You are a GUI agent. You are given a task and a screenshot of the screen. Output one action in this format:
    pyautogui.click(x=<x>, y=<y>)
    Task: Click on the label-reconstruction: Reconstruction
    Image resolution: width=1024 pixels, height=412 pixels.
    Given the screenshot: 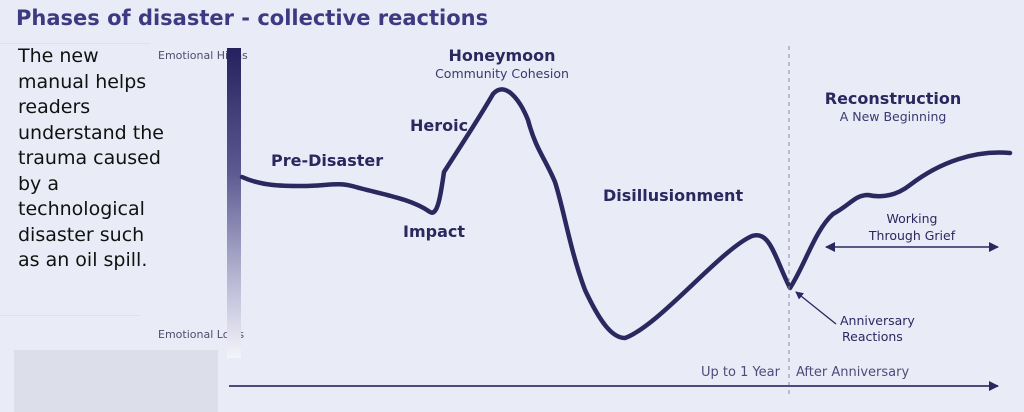 What is the action you would take?
    pyautogui.click(x=893, y=98)
    